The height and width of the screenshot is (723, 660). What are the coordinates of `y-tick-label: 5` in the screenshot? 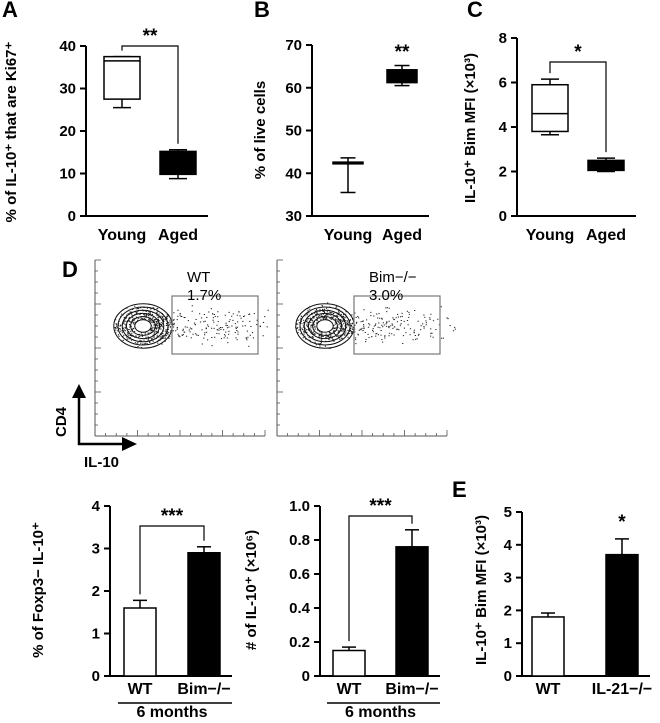 It's located at (508, 512).